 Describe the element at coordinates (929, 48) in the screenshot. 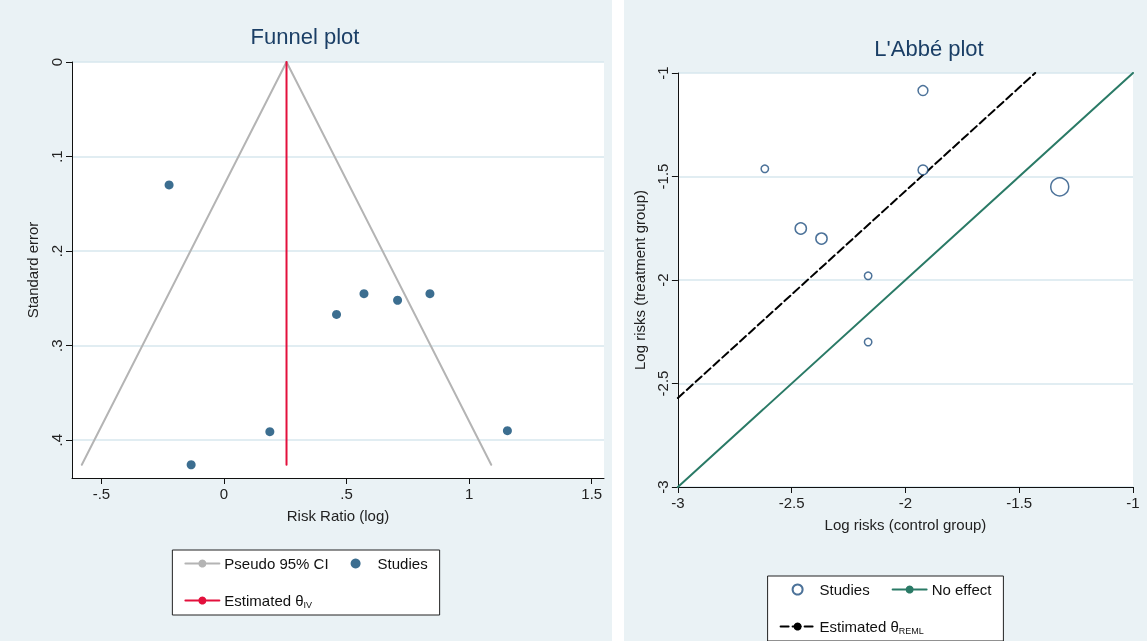

I see `chart-title: L'Abbé plot` at that location.